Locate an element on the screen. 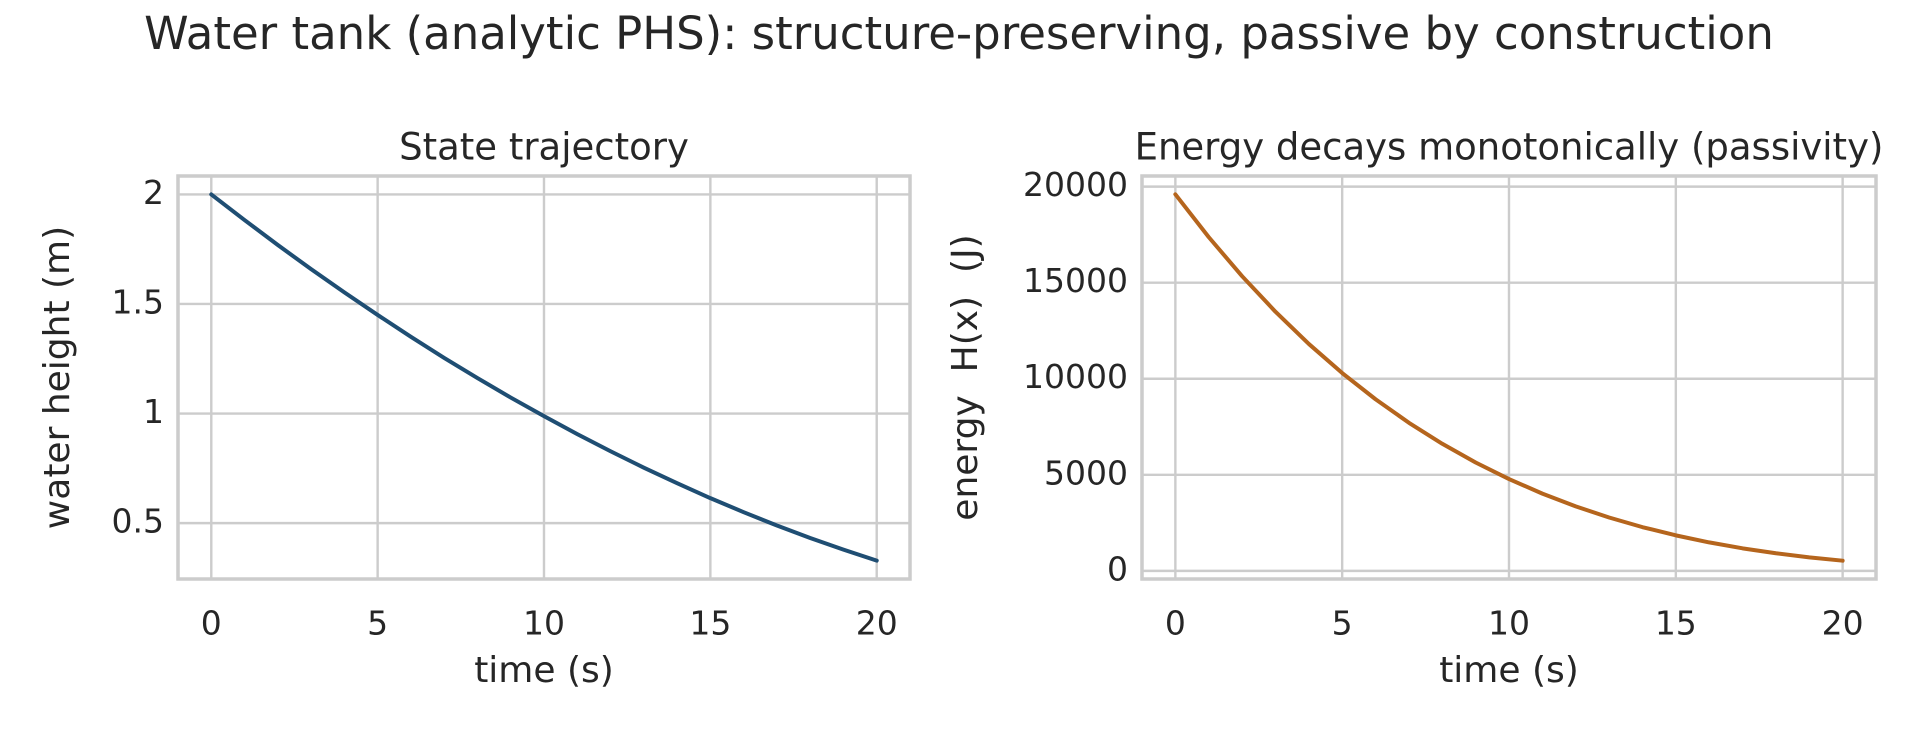  y-tick-label: 2 is located at coordinates (153, 192).